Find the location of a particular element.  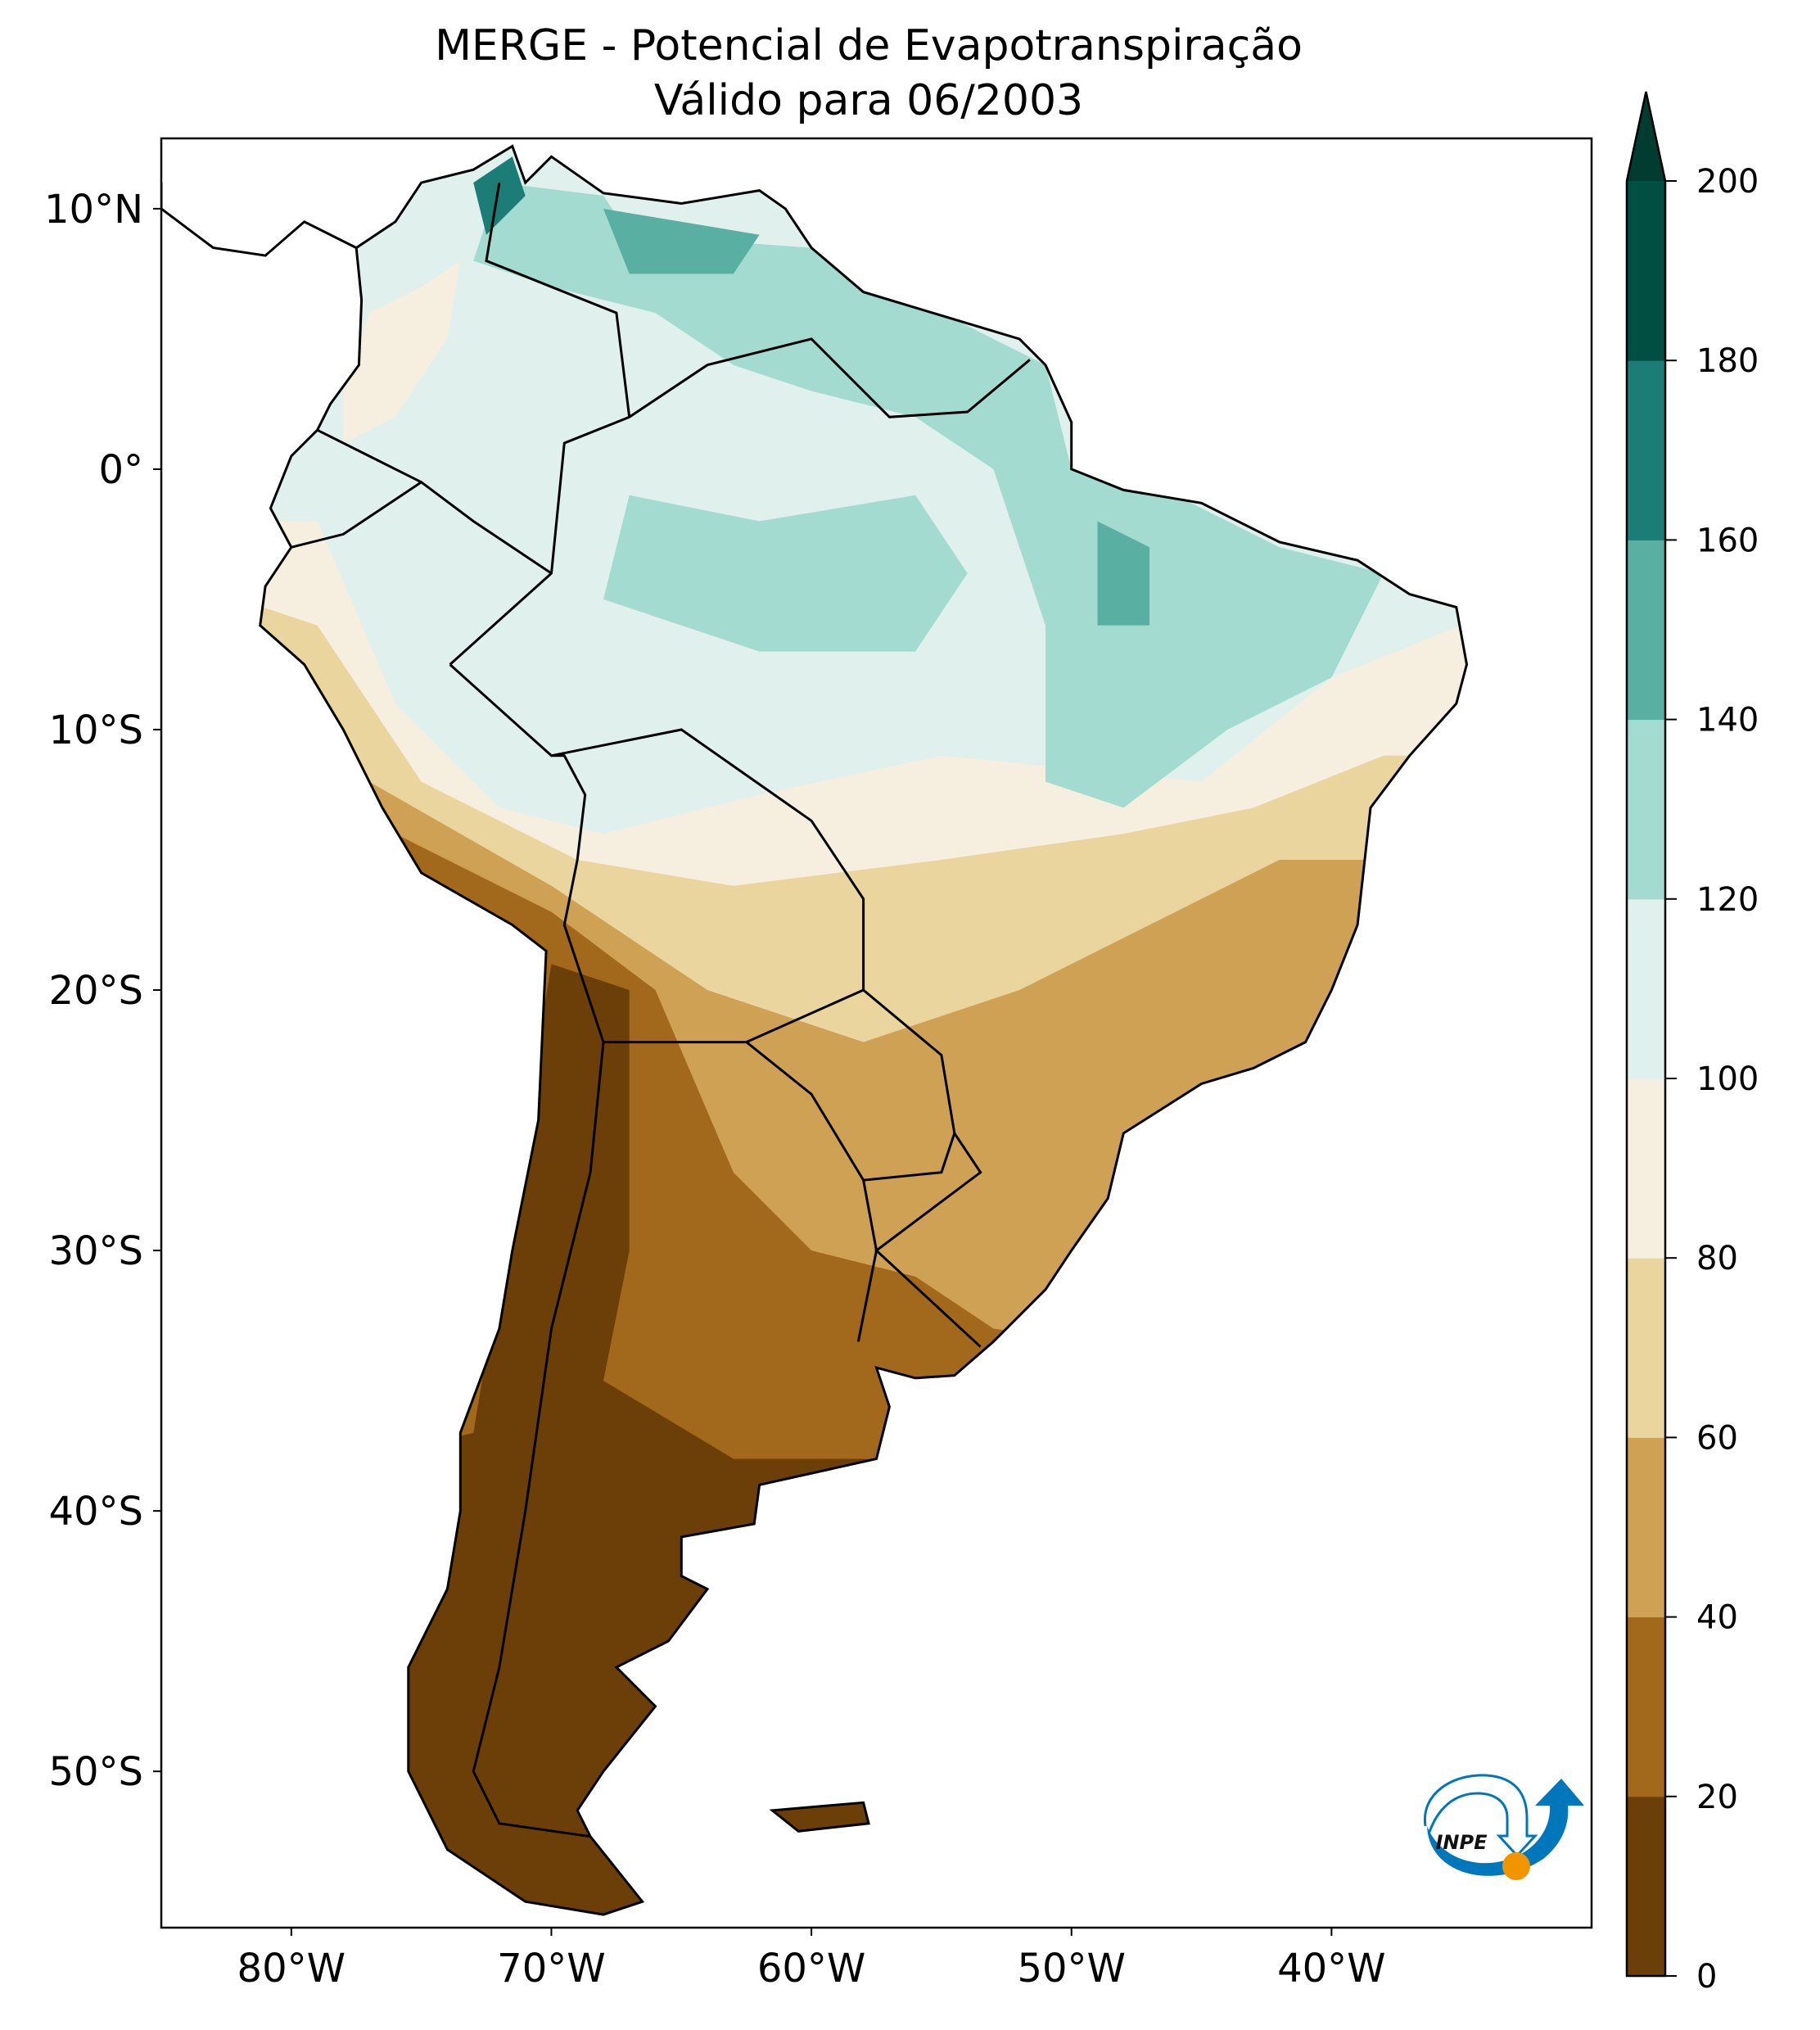

falkland-islands is located at coordinates (819, 1817).